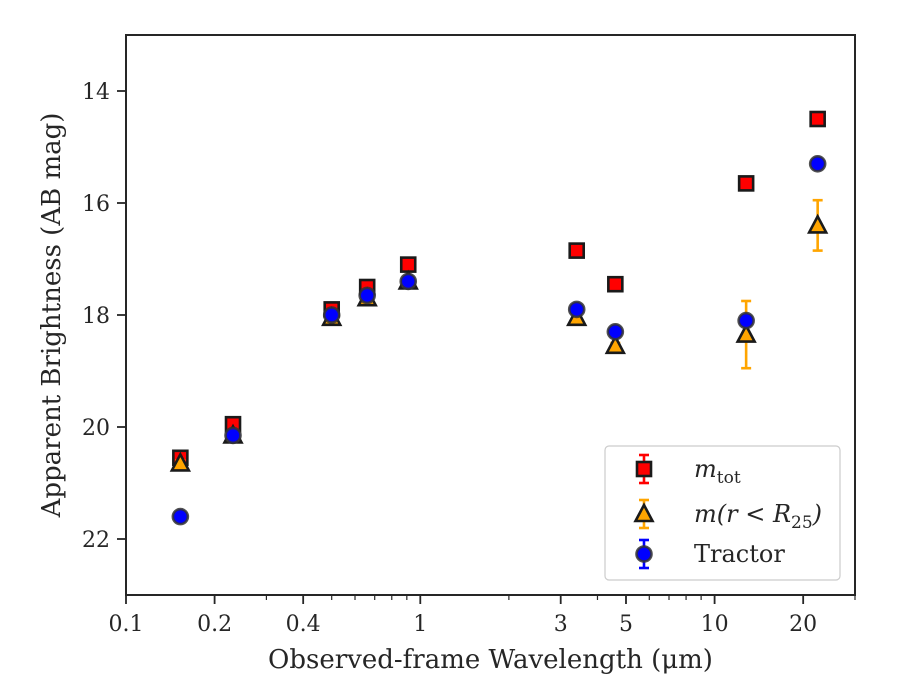 The image size is (900, 700). I want to click on legend-label-main: m(r < R, so click(742, 514).